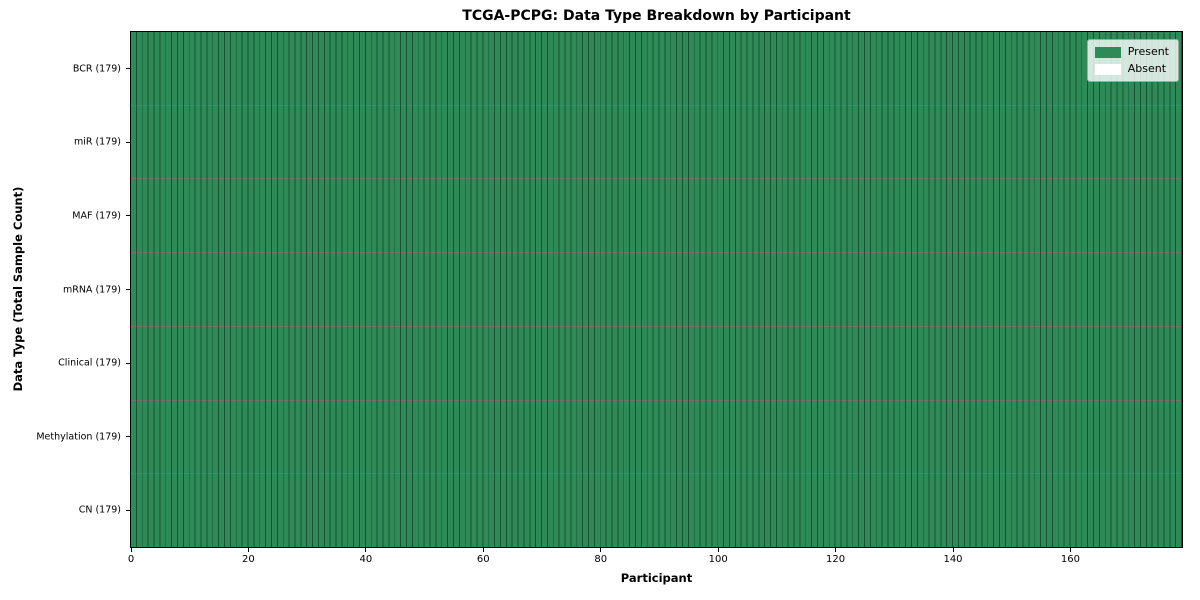 The width and height of the screenshot is (1200, 600). I want to click on y-tick-label: Methylation (179), so click(78, 437).